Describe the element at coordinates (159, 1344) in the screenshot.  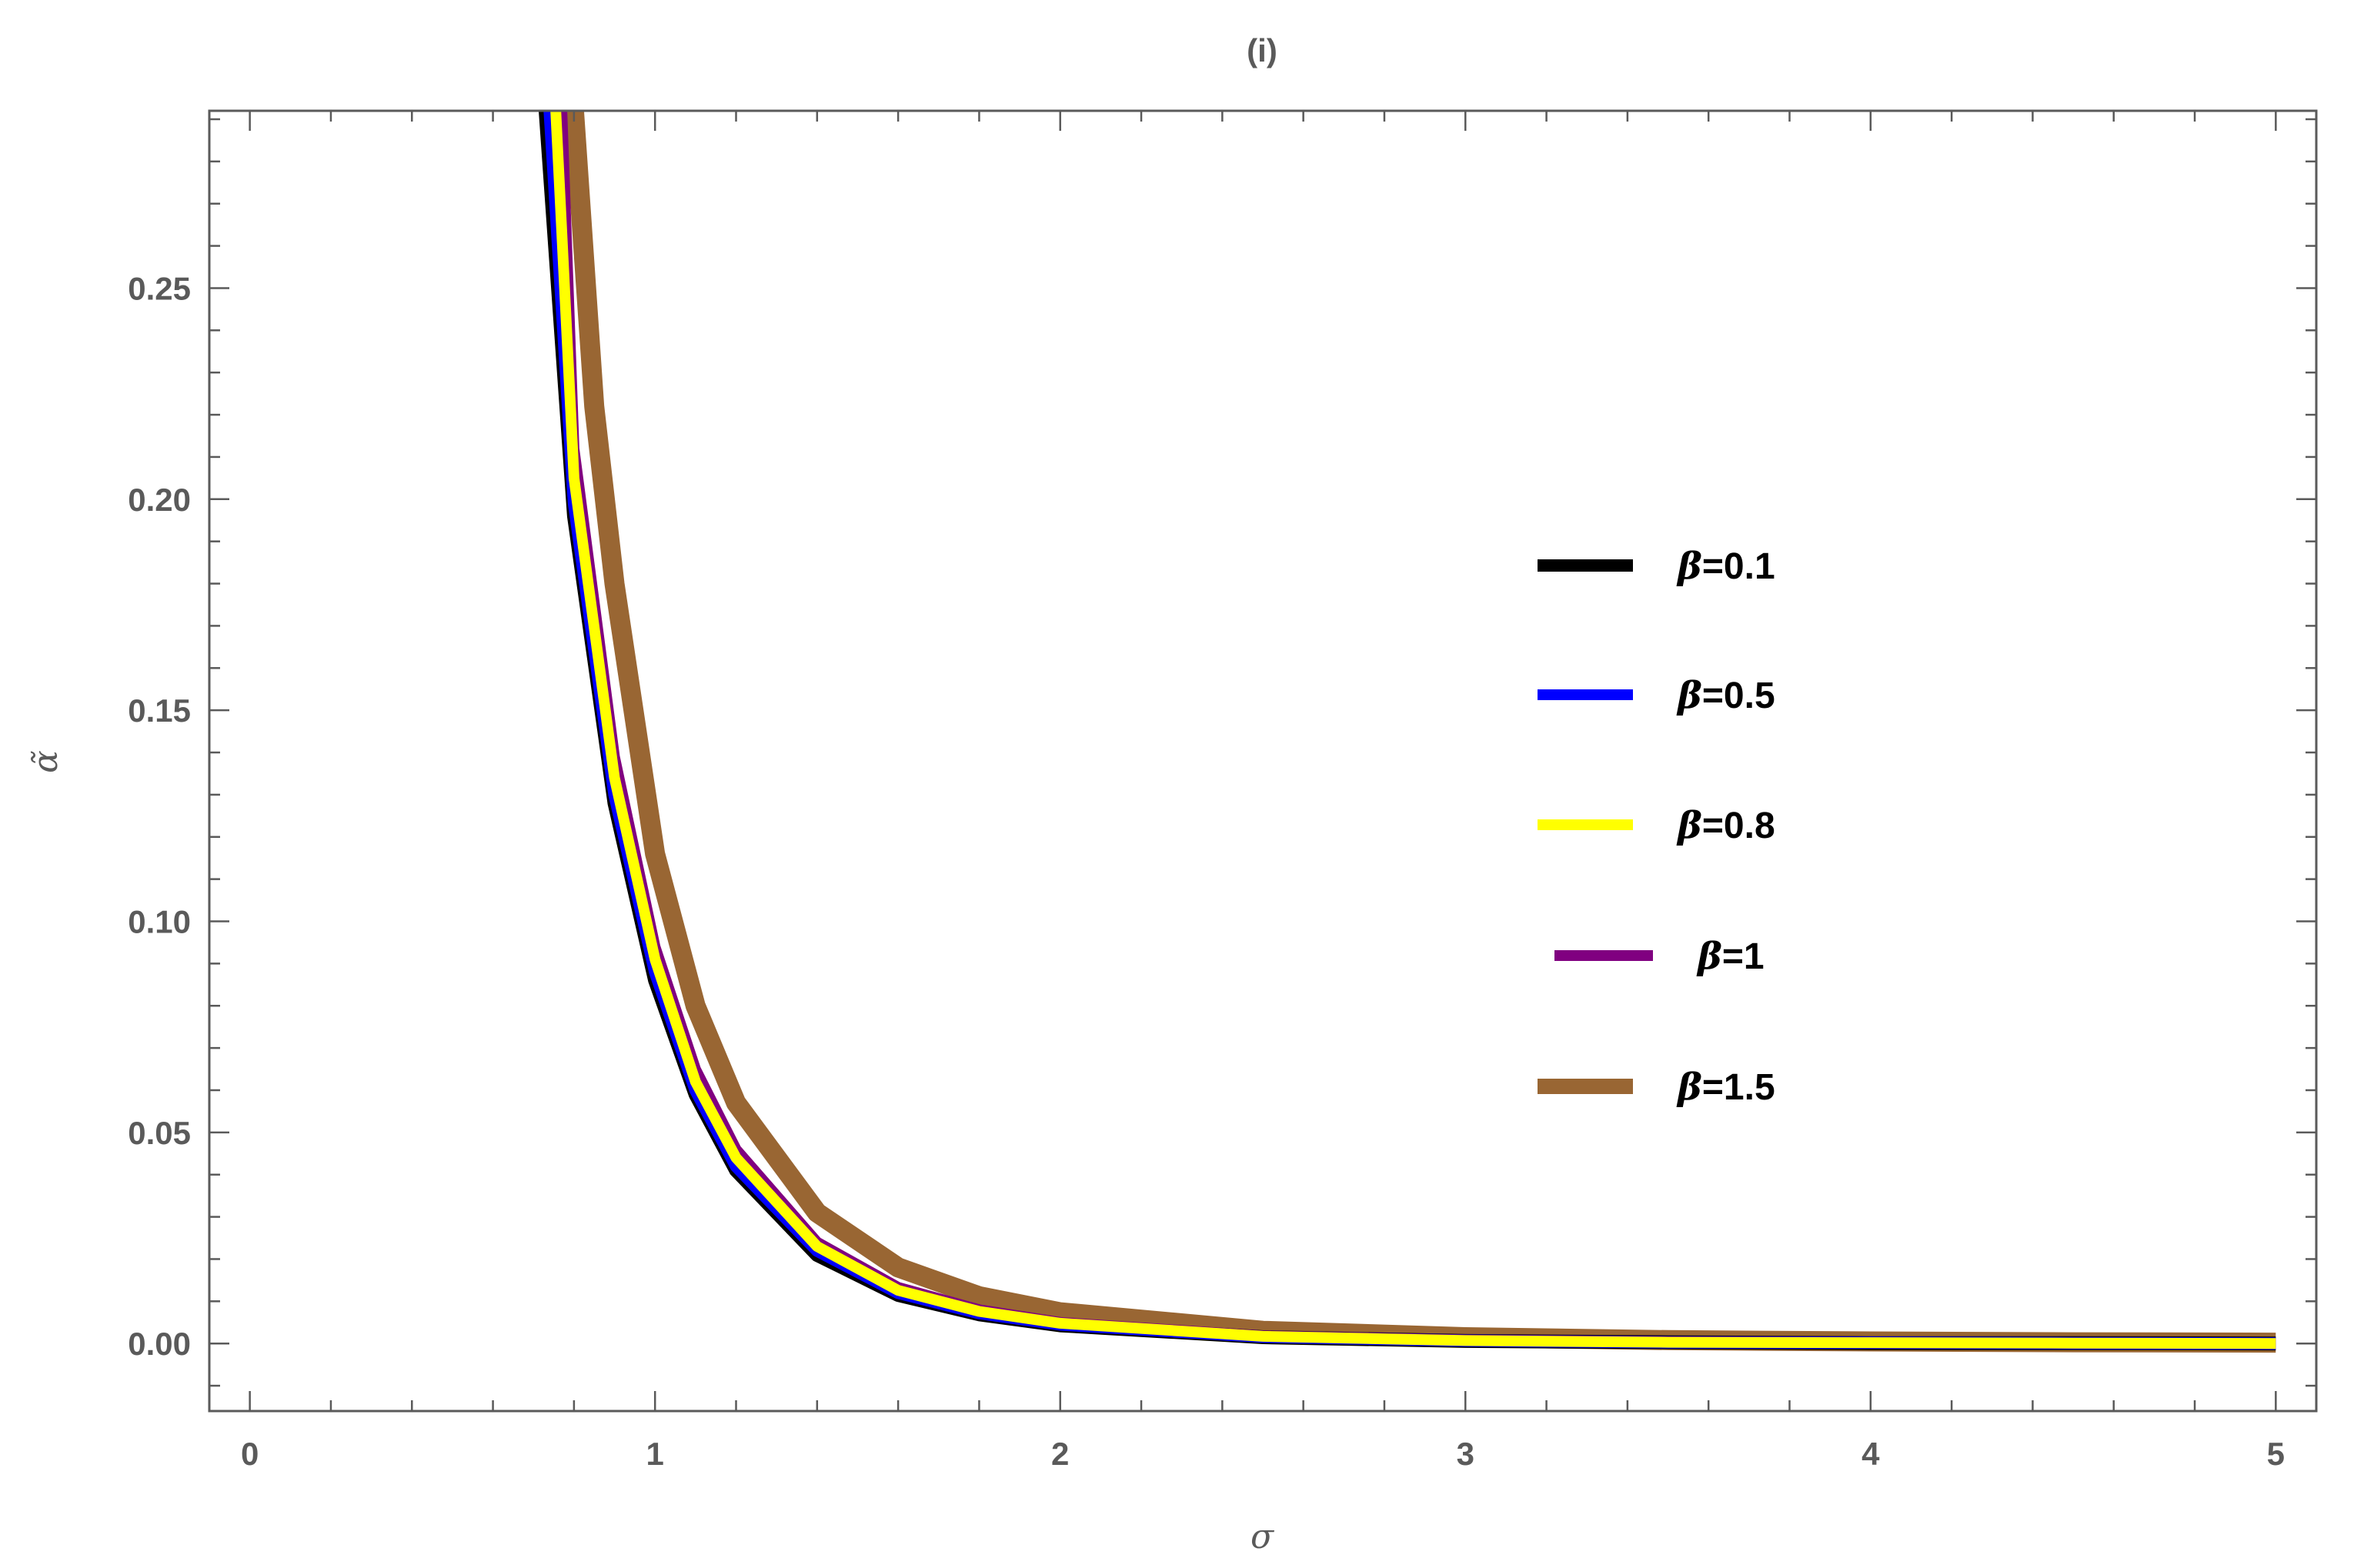
I see `y-tick-label: 0.00` at that location.